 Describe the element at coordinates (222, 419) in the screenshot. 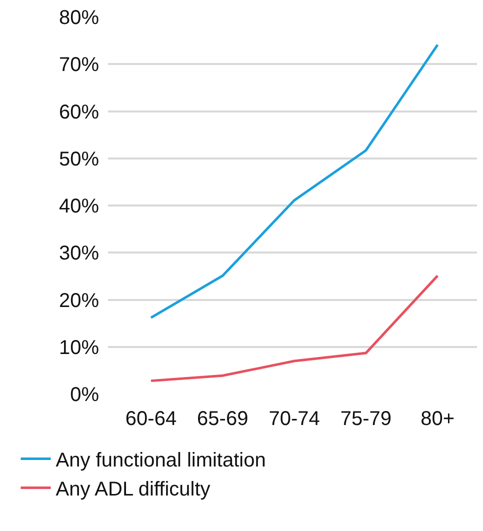

I see `x-tick-label: 65-69` at that location.